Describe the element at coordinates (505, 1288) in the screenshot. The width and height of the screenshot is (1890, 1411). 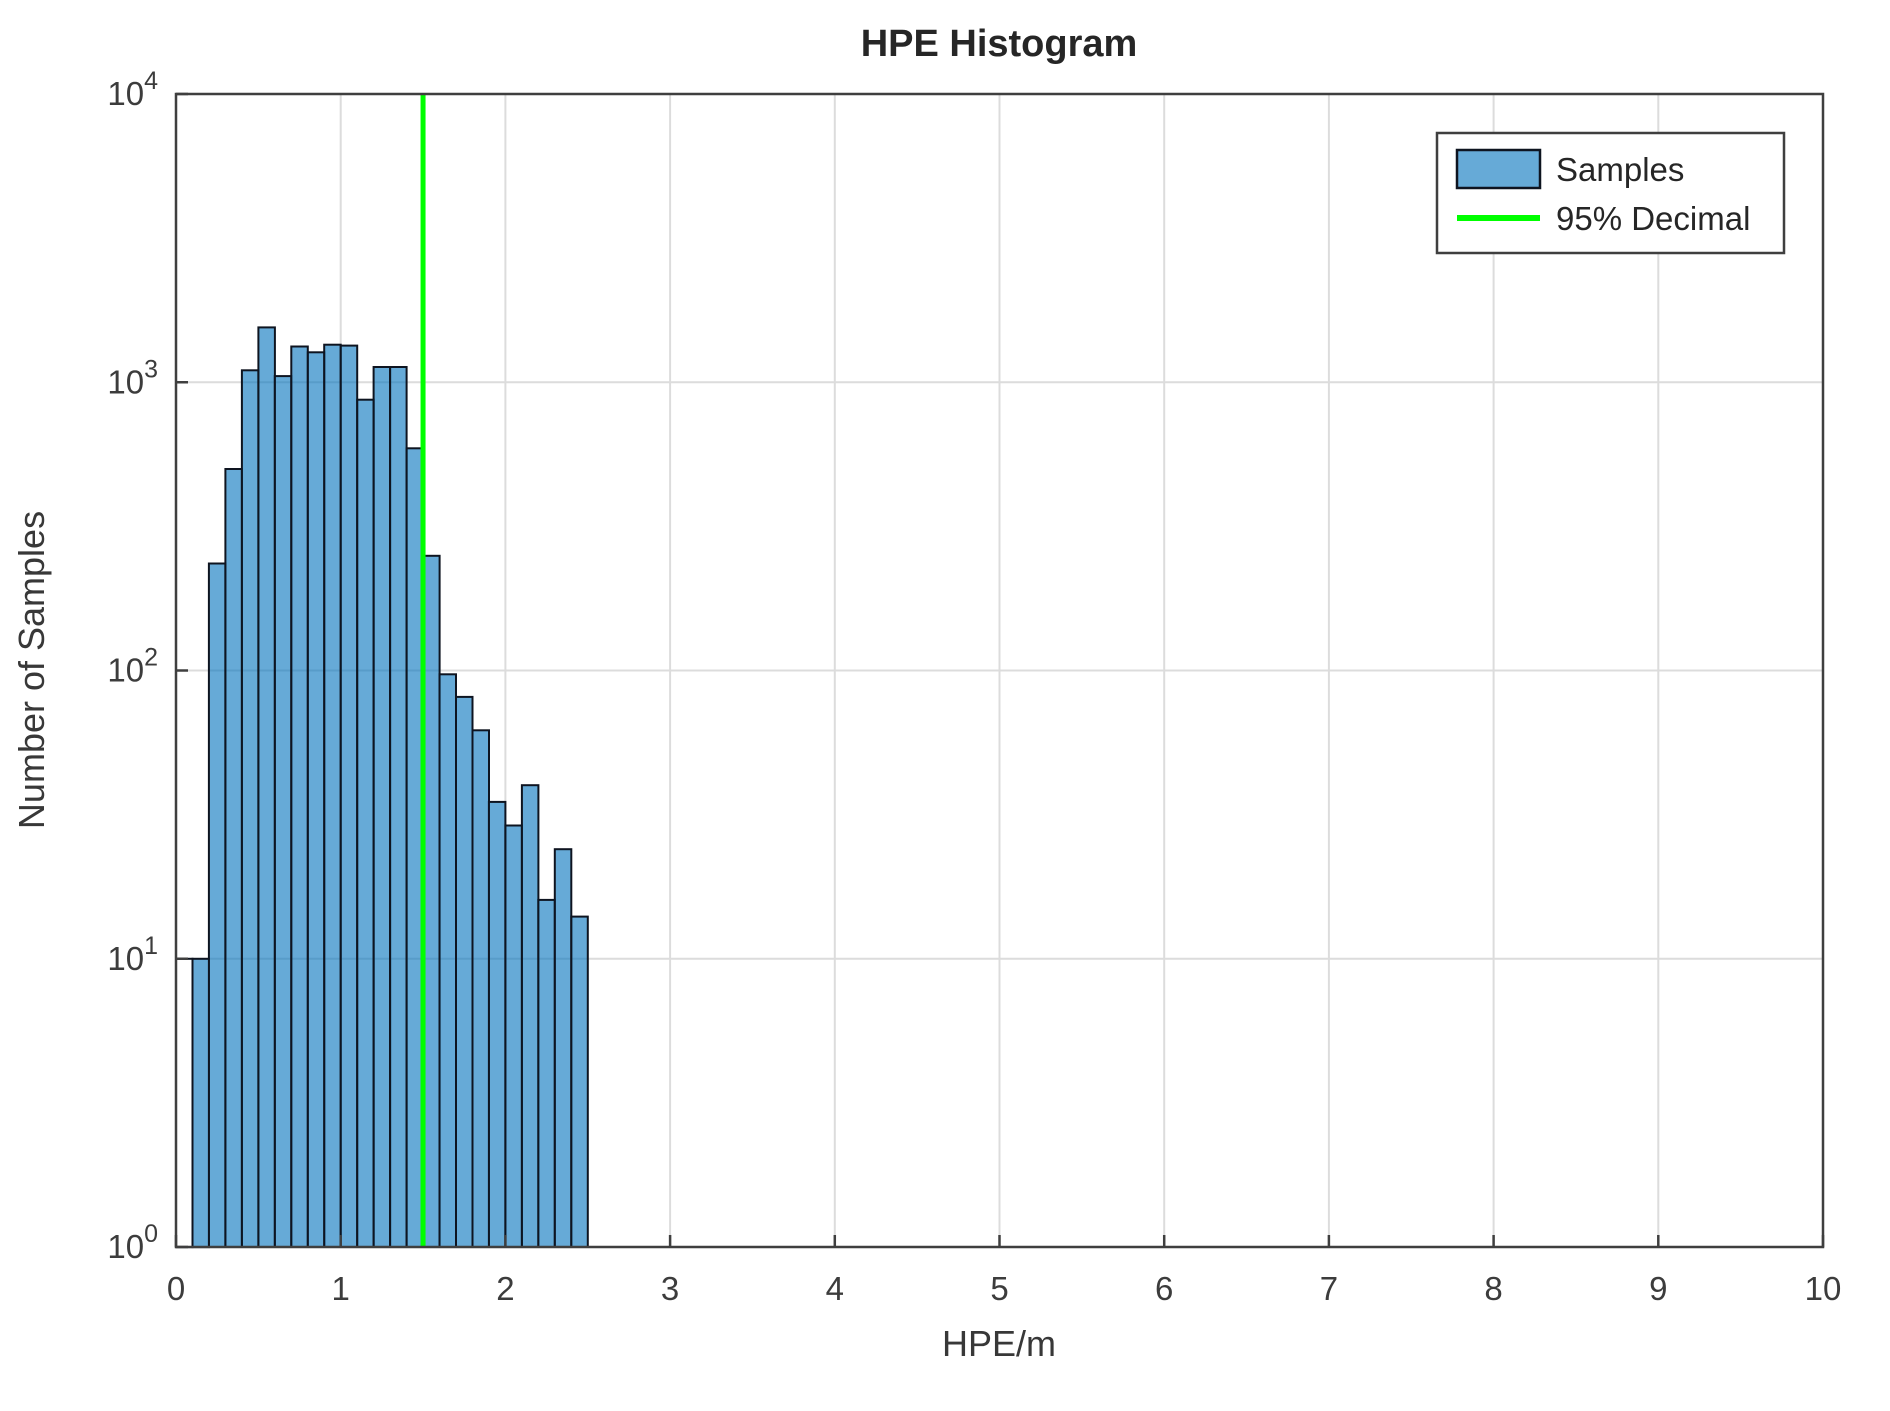
I see `x-tick-label: 2` at that location.